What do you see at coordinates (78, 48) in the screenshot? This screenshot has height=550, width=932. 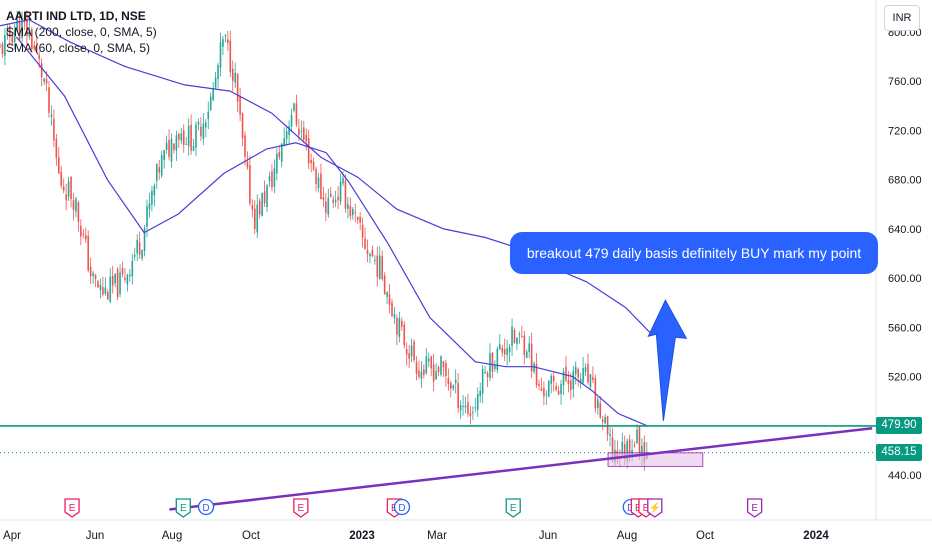 I see `sma-60-legend: SMA (60, close, 0, SMA, 5)` at bounding box center [78, 48].